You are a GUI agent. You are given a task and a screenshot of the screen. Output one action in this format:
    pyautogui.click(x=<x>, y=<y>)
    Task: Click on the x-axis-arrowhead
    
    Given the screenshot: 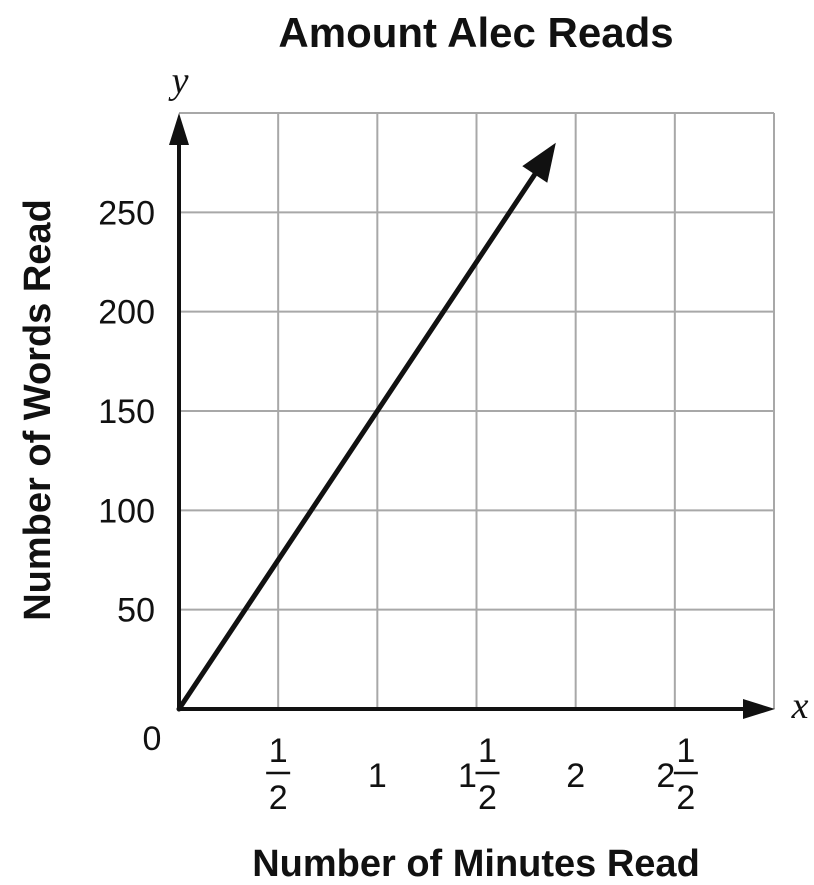 What is the action you would take?
    pyautogui.click(x=759, y=709)
    